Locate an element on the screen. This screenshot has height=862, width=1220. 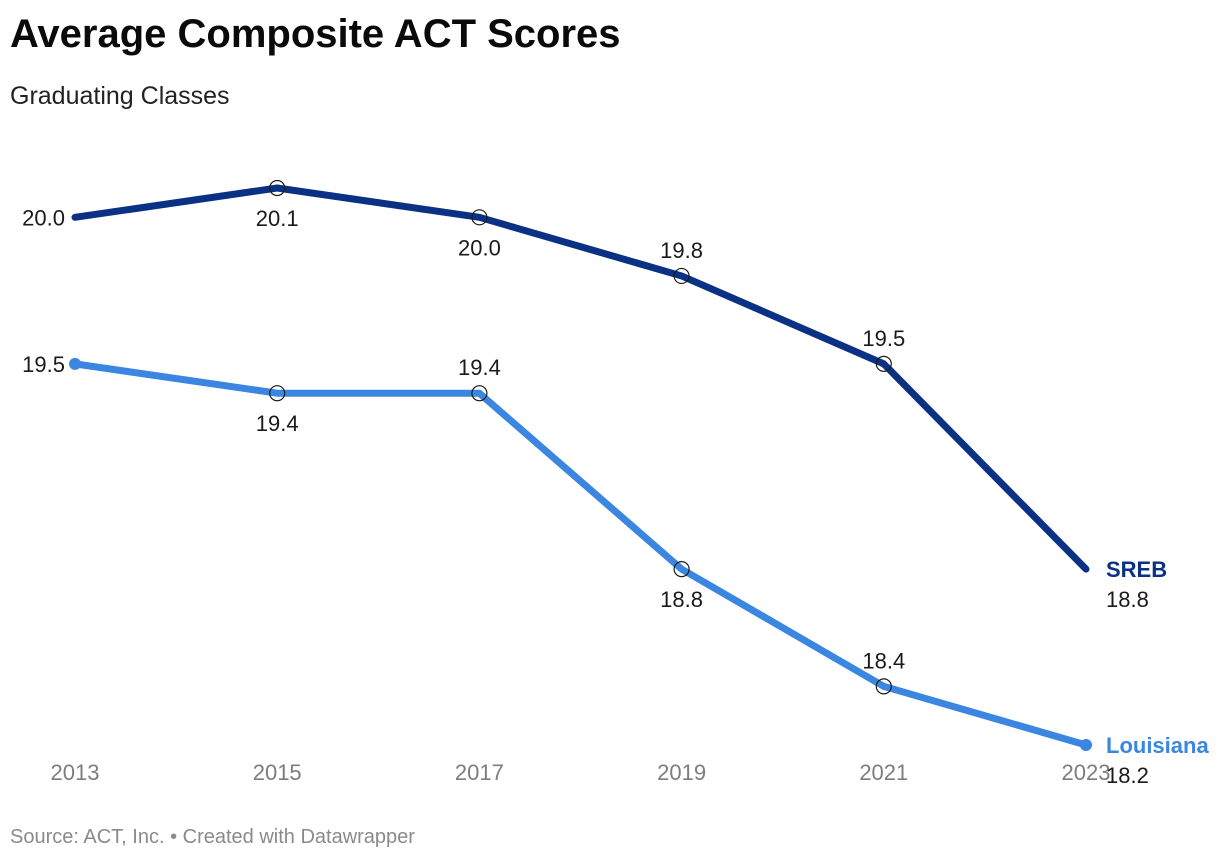
x-tick-label: 2023 is located at coordinates (1086, 772).